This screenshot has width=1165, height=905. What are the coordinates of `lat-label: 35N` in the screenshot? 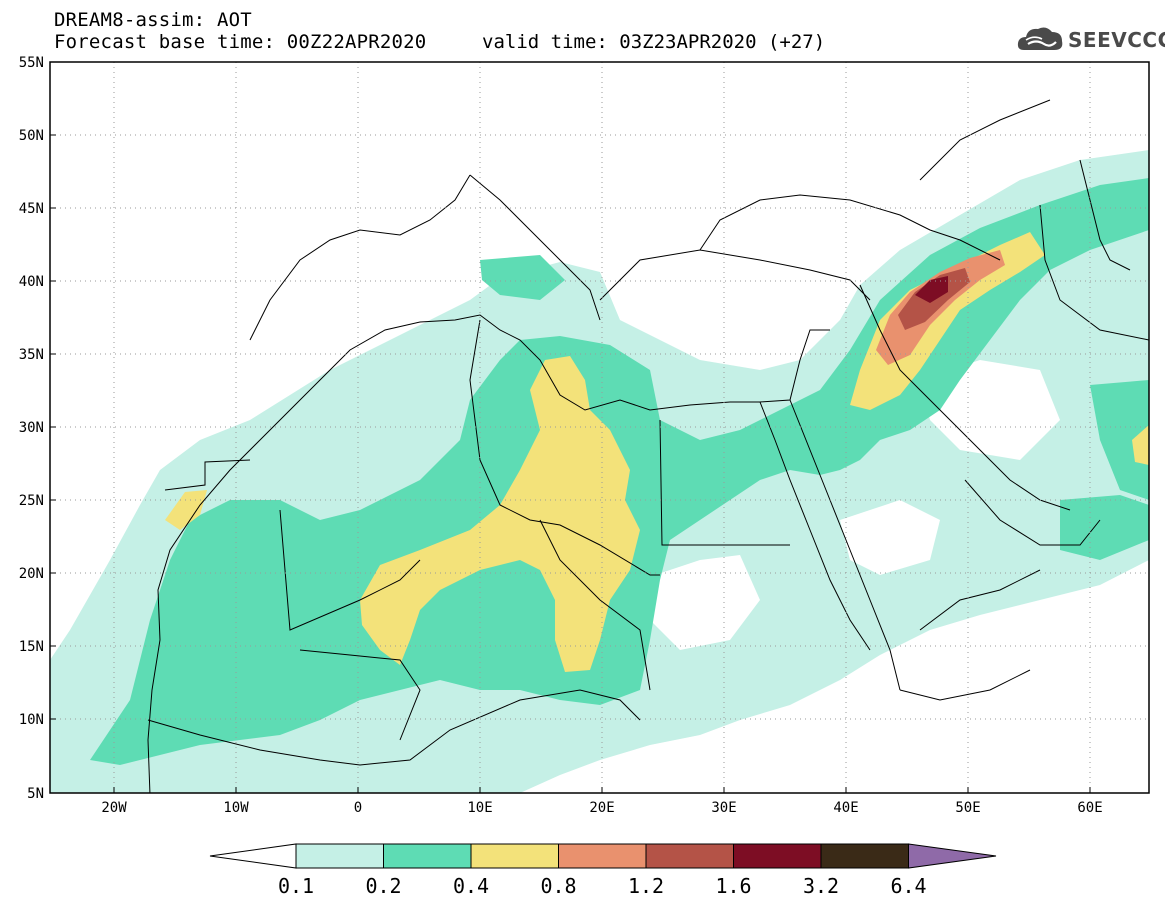 It's located at (31, 355).